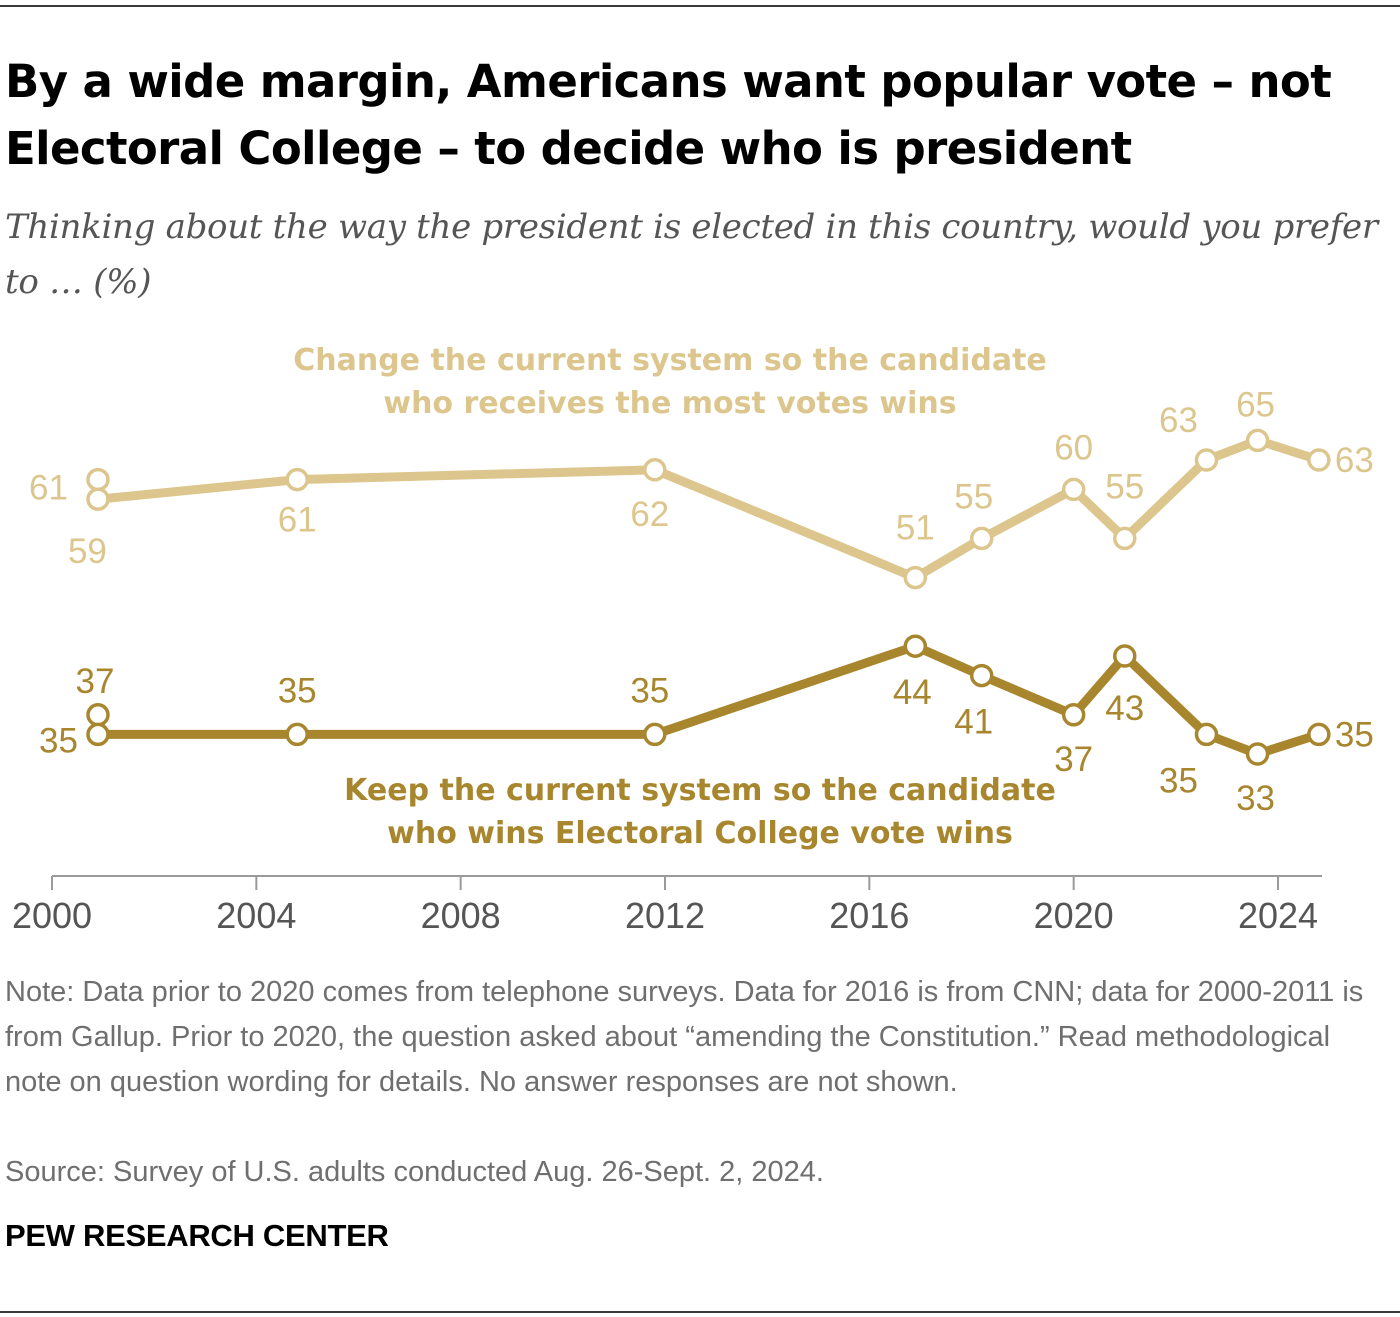 This screenshot has height=1317, width=1400. I want to click on x-tick-label: 2020, so click(1074, 915).